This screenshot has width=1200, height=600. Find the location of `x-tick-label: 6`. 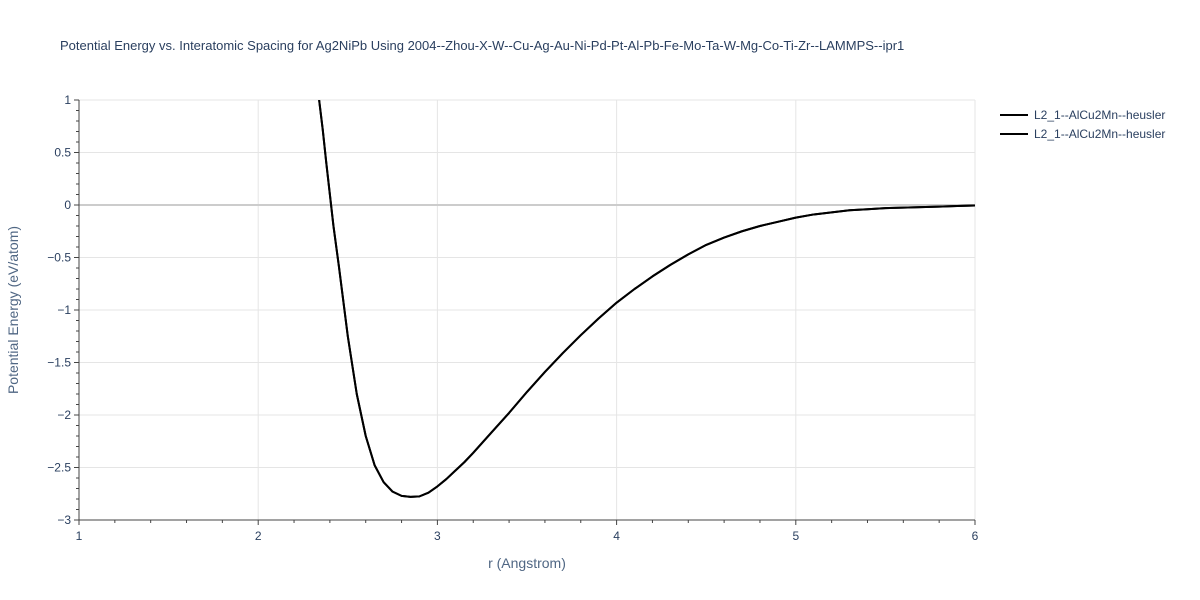

x-tick-label: 6 is located at coordinates (975, 536).